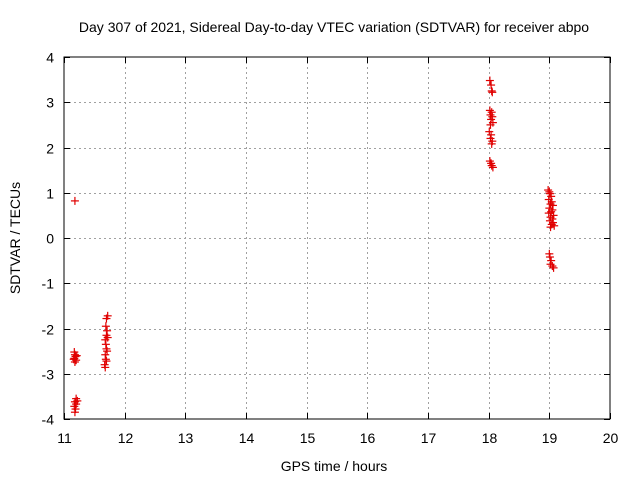 This screenshot has width=640, height=480. I want to click on y-tick-label: 4, so click(50, 58).